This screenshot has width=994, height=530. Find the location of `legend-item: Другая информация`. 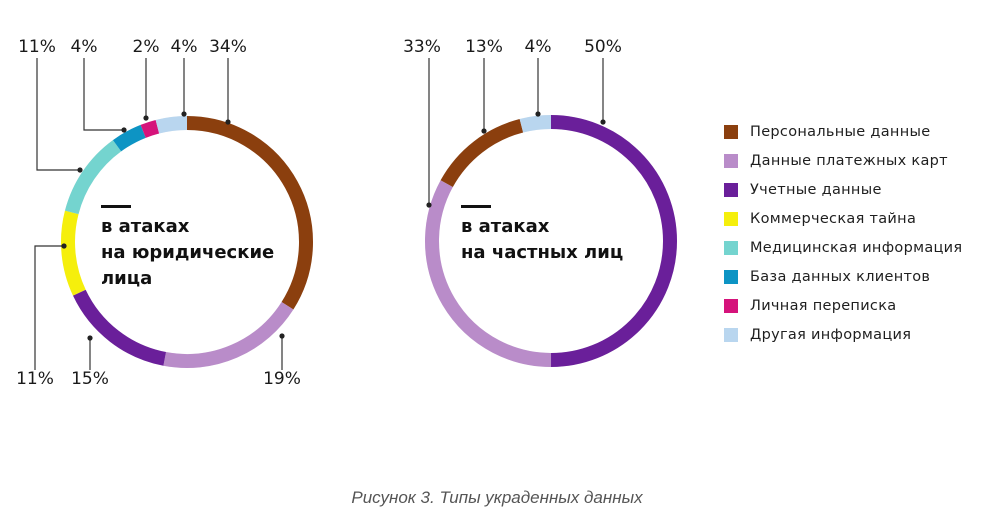

legend-item: Другая информация is located at coordinates (843, 334).